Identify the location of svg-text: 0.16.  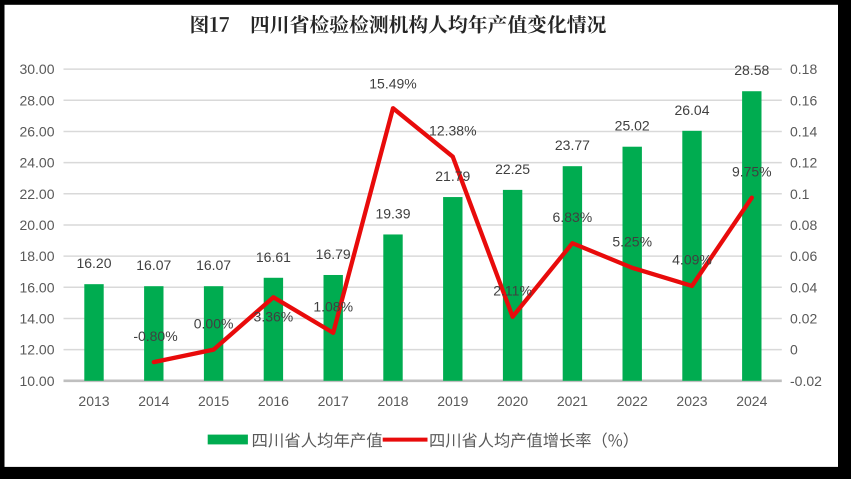
(803, 100).